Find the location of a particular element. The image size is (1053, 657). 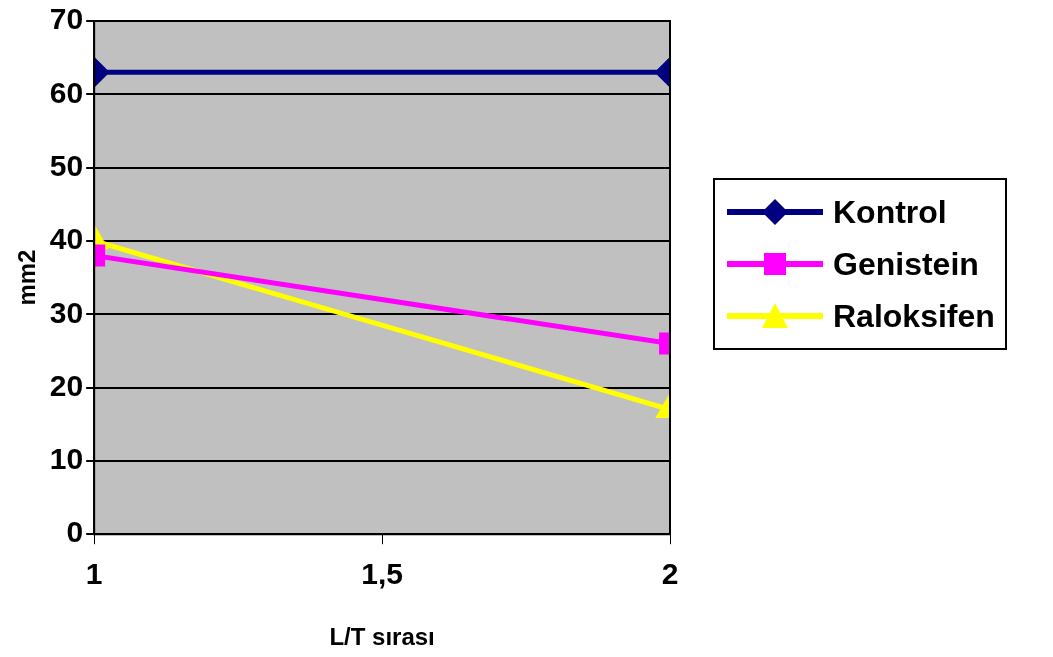

x-tick-label: 2 is located at coordinates (670, 574).